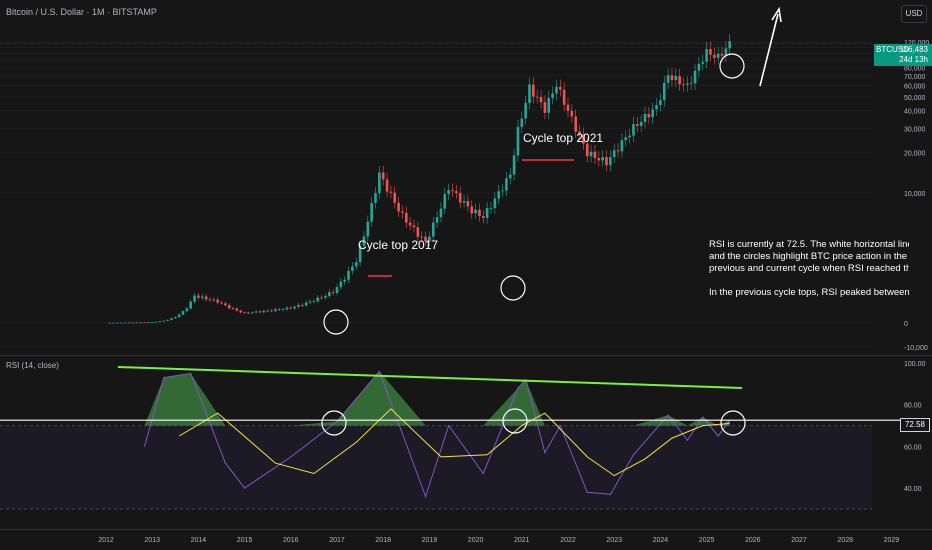 The image size is (932, 550). I want to click on rsi-pane-title: RSI (14, close), so click(32, 365).